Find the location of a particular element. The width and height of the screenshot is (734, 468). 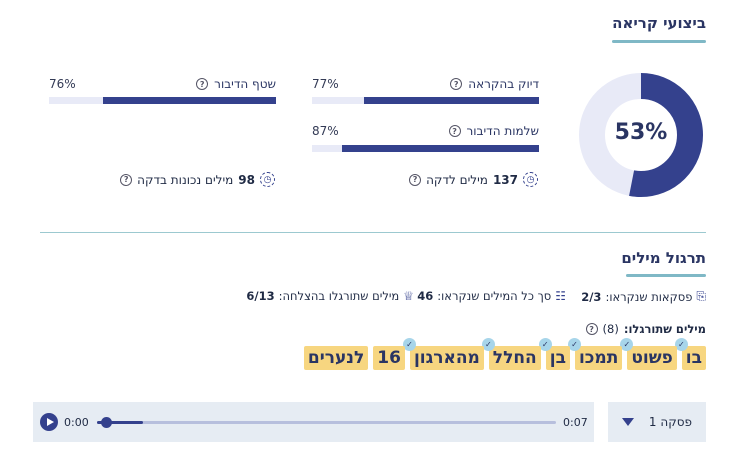

passages-read-summary: ⎘ פסקאות שנקראו: 2/3 is located at coordinates (643, 296).